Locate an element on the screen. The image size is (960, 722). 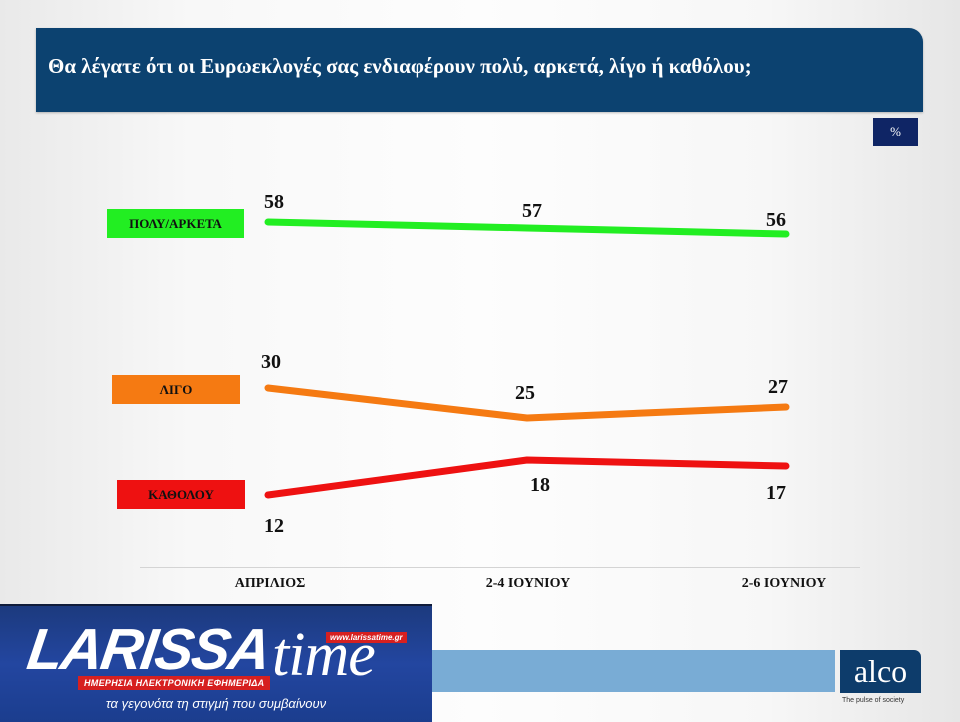
x-axis-line is located at coordinates (500, 567).